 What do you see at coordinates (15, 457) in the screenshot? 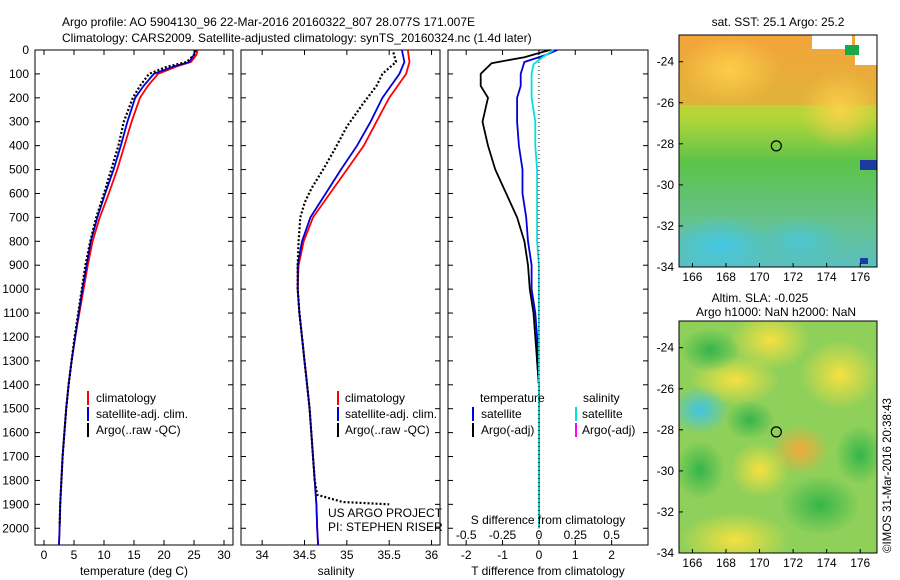
I see `temperature-y-tick-label: 1700` at bounding box center [15, 457].